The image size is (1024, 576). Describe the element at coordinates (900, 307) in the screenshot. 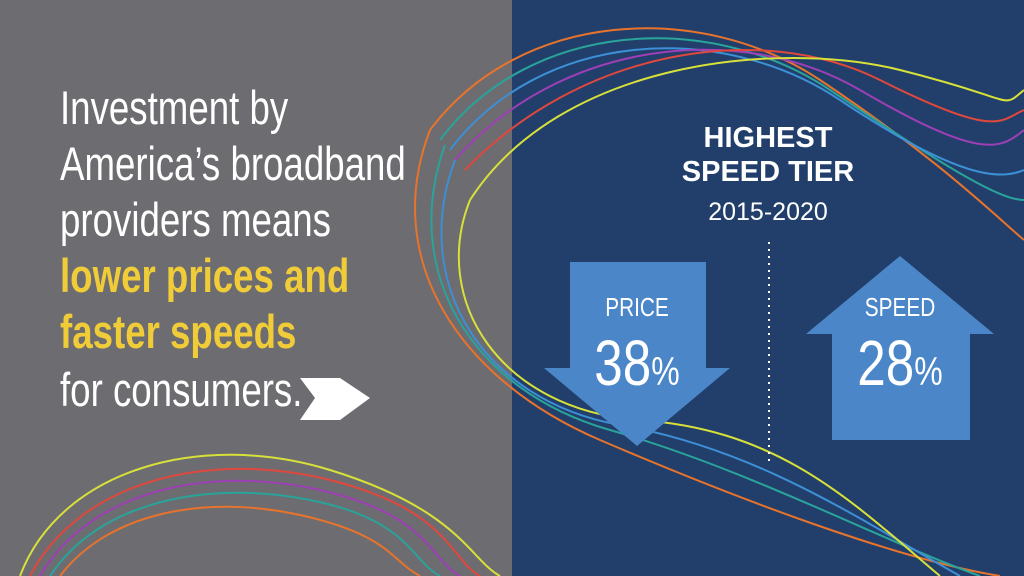

I see `speed-label: SPEED` at that location.